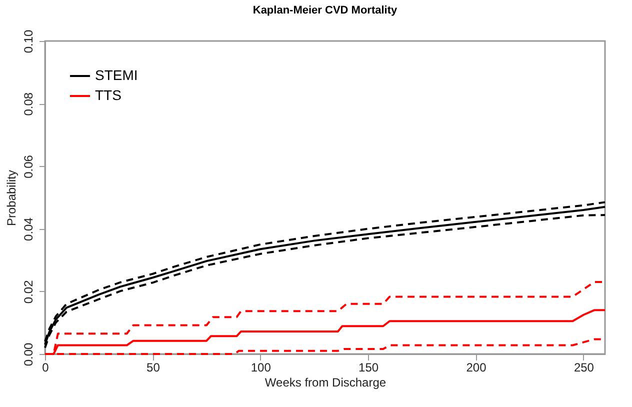 The height and width of the screenshot is (407, 632). I want to click on y-tick-label: 0.06, so click(29, 166).